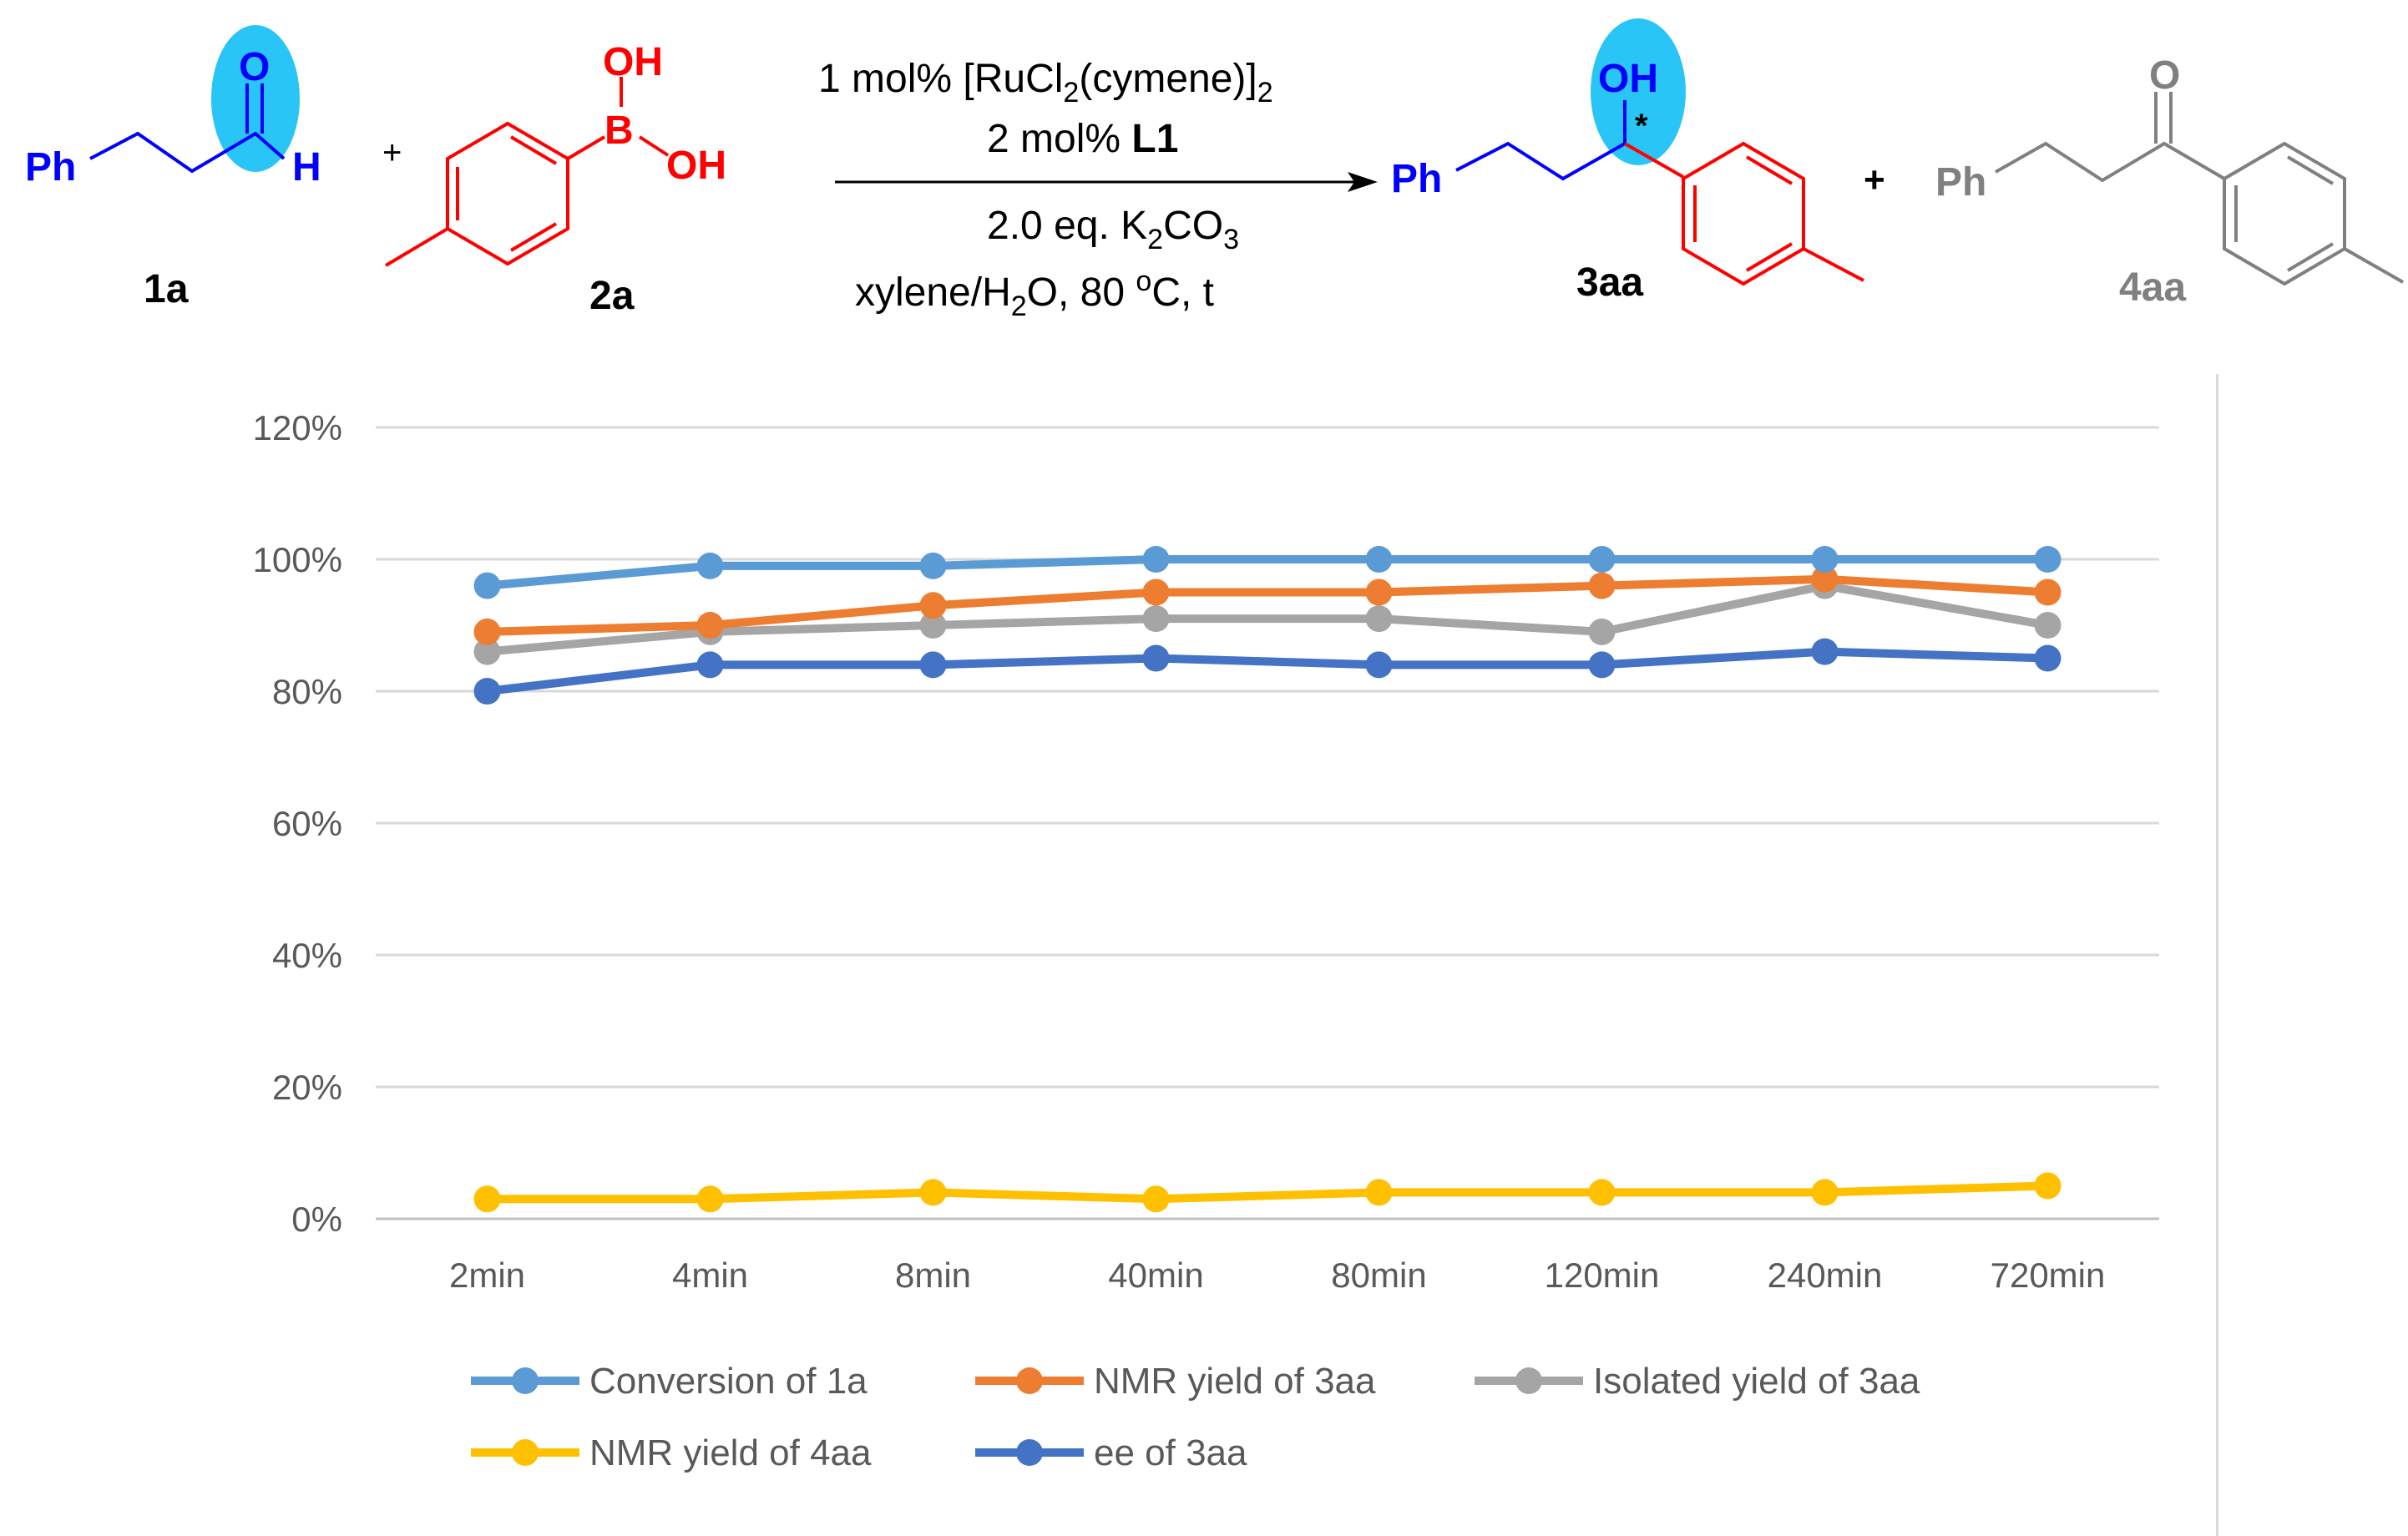 This screenshot has width=2408, height=1536. I want to click on side-product-4aa: Ph O 4aa, so click(2169, 181).